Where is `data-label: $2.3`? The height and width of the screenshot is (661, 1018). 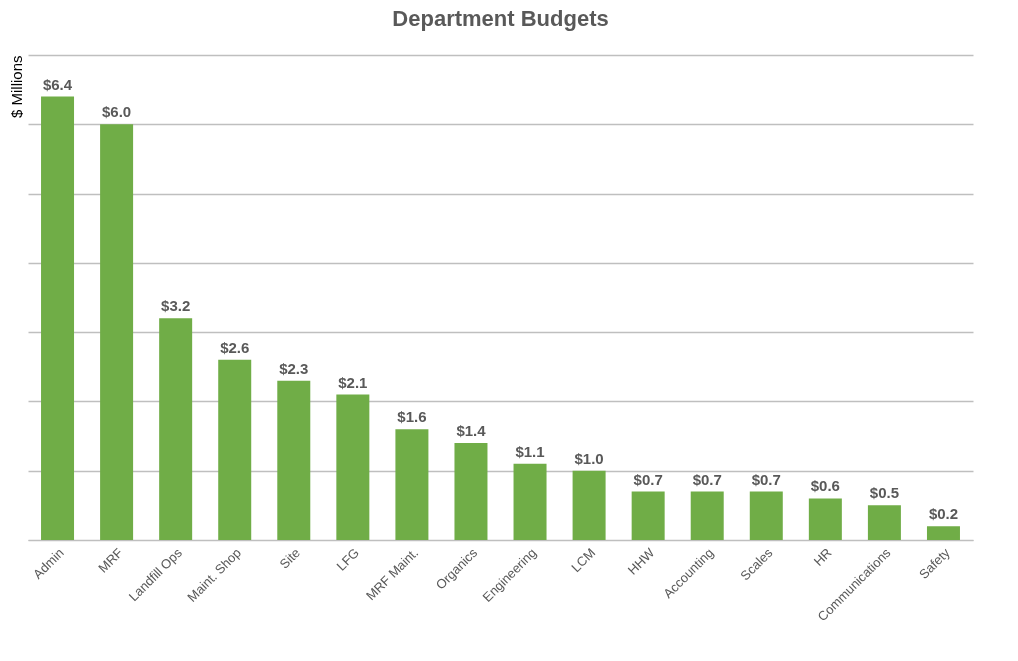
data-label: $2.3 is located at coordinates (294, 368).